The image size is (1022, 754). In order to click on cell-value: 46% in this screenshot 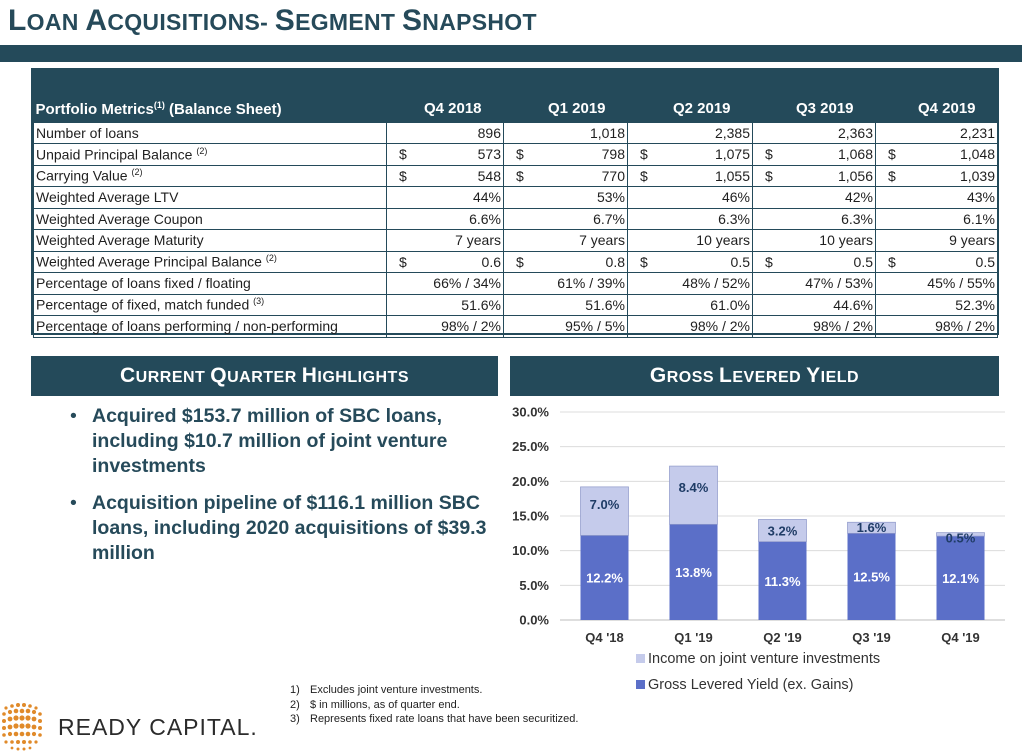, I will do `click(735, 197)`.